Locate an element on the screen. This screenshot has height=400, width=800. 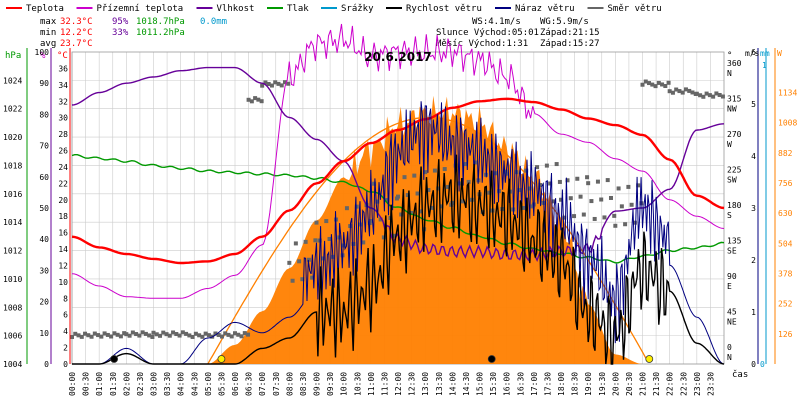
rain-axis-label: mm is located at coordinates (765, 53).